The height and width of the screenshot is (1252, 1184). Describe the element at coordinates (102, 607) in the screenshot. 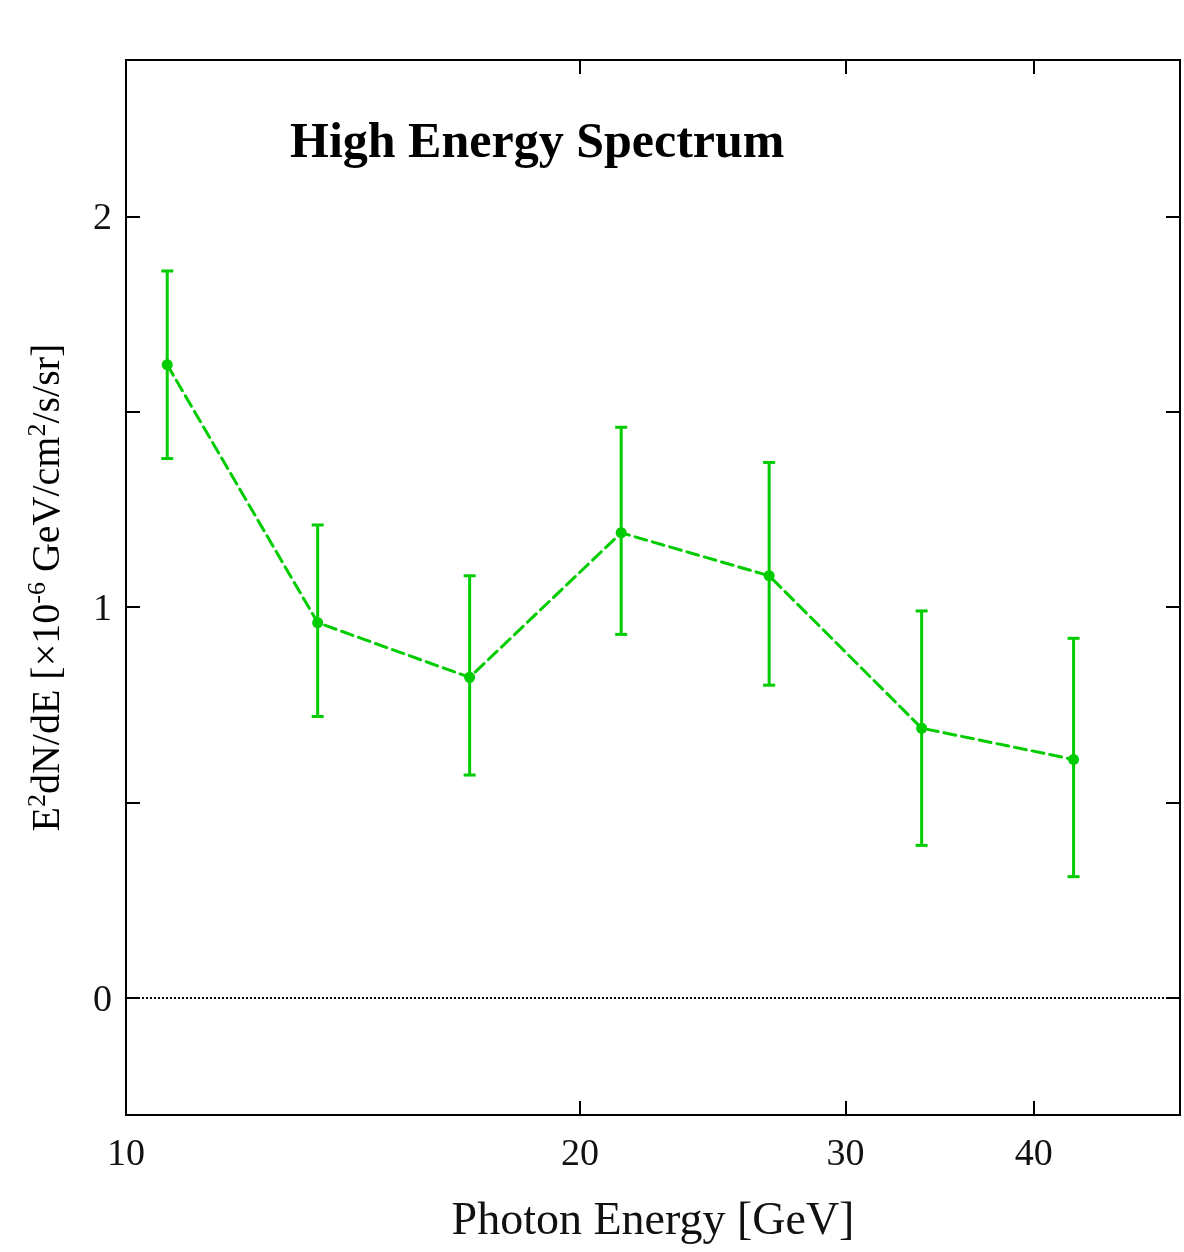

I see `y-tick-label: 1` at that location.